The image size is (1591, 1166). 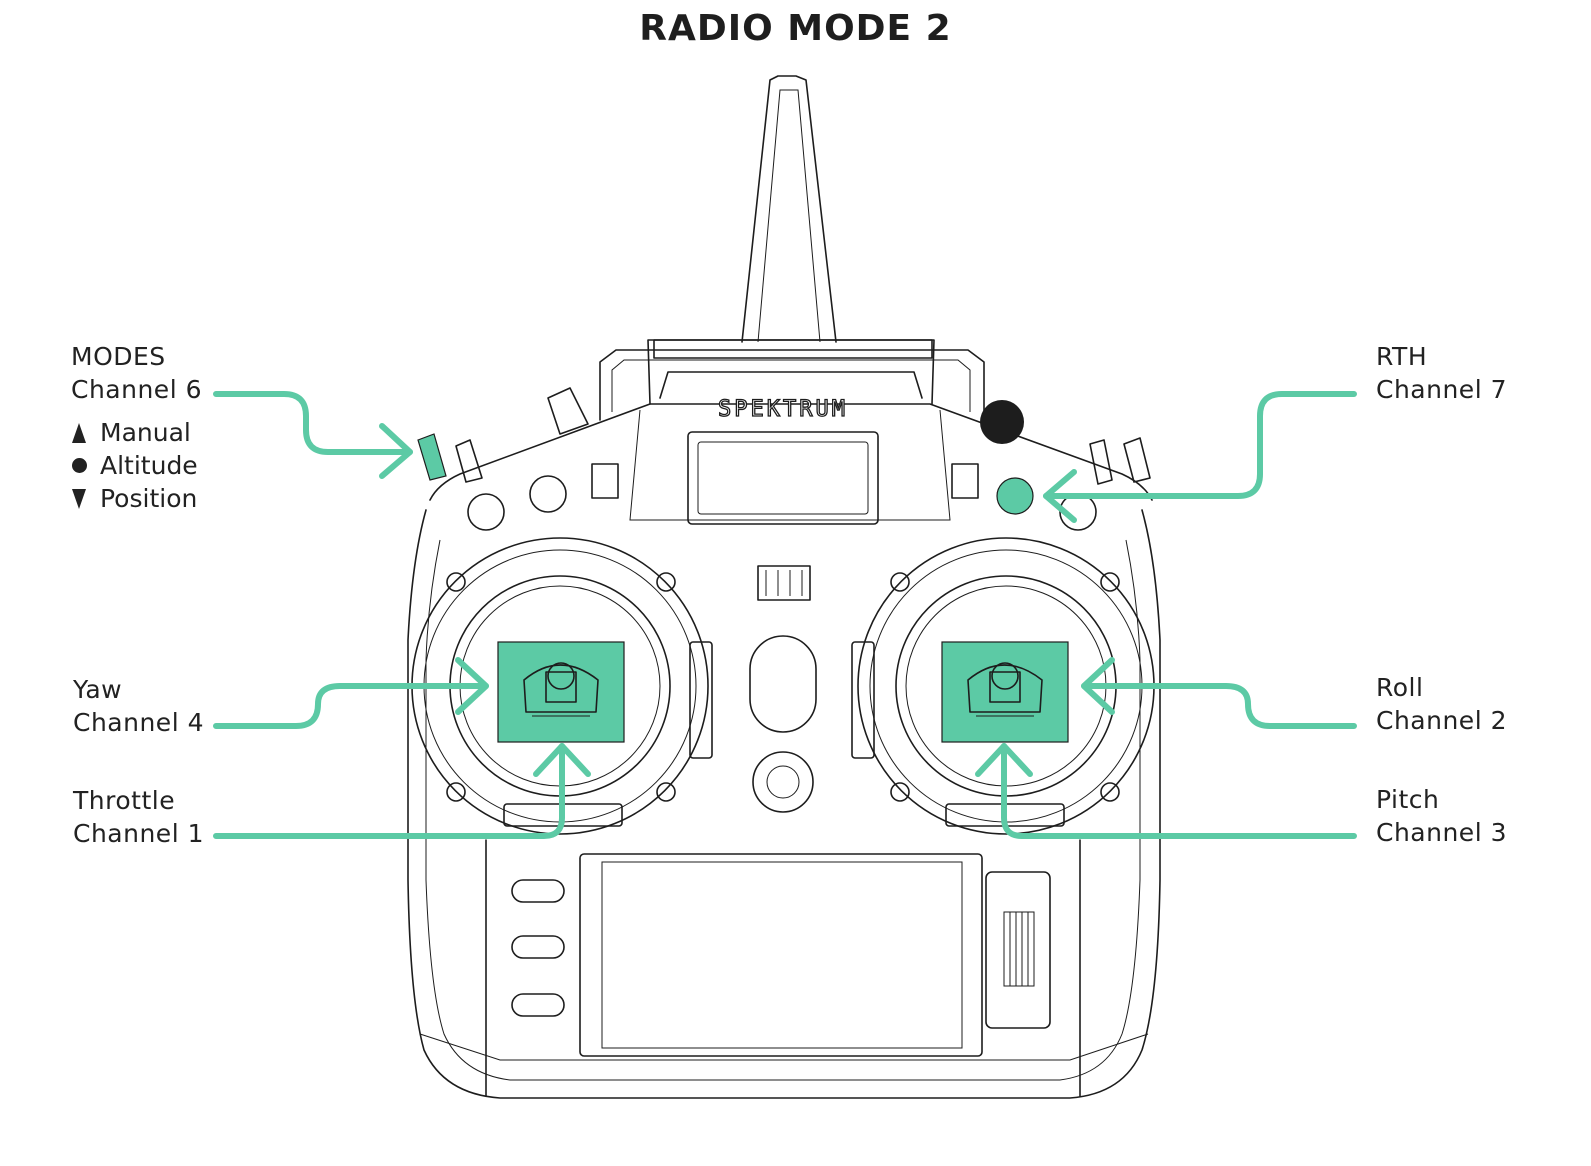 What do you see at coordinates (118, 356) in the screenshot?
I see `modes-name: MODES` at bounding box center [118, 356].